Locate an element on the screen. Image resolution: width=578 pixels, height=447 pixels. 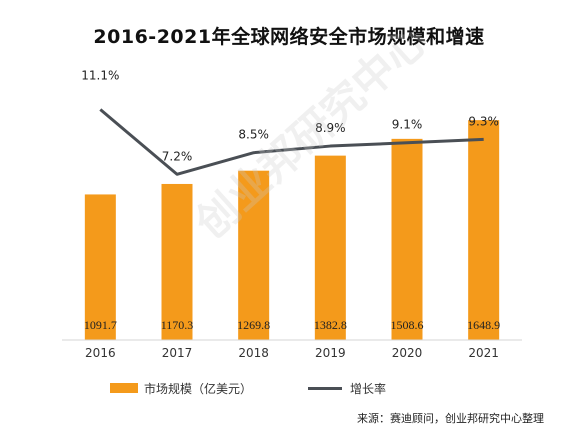
x-tick-label-2017: 2017 is located at coordinates (177, 353).